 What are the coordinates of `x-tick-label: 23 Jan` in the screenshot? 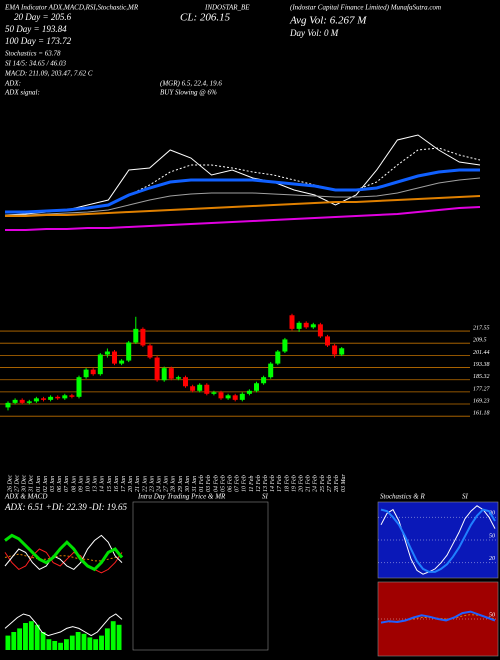 It's located at (152, 484).